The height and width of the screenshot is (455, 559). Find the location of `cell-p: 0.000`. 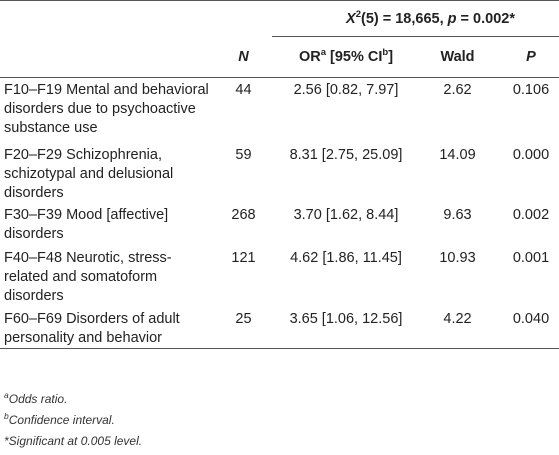

cell-p: 0.000 is located at coordinates (531, 155).